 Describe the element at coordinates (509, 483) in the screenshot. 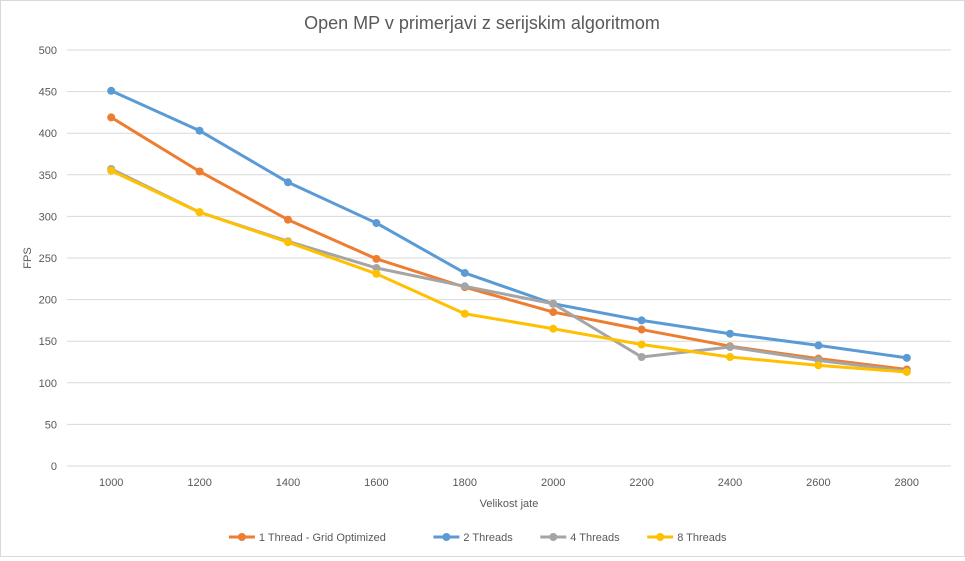

I see `x-axis-ticks: 1000 1200 1400 1600 1800 2000 2200 2400 2600 2800` at that location.